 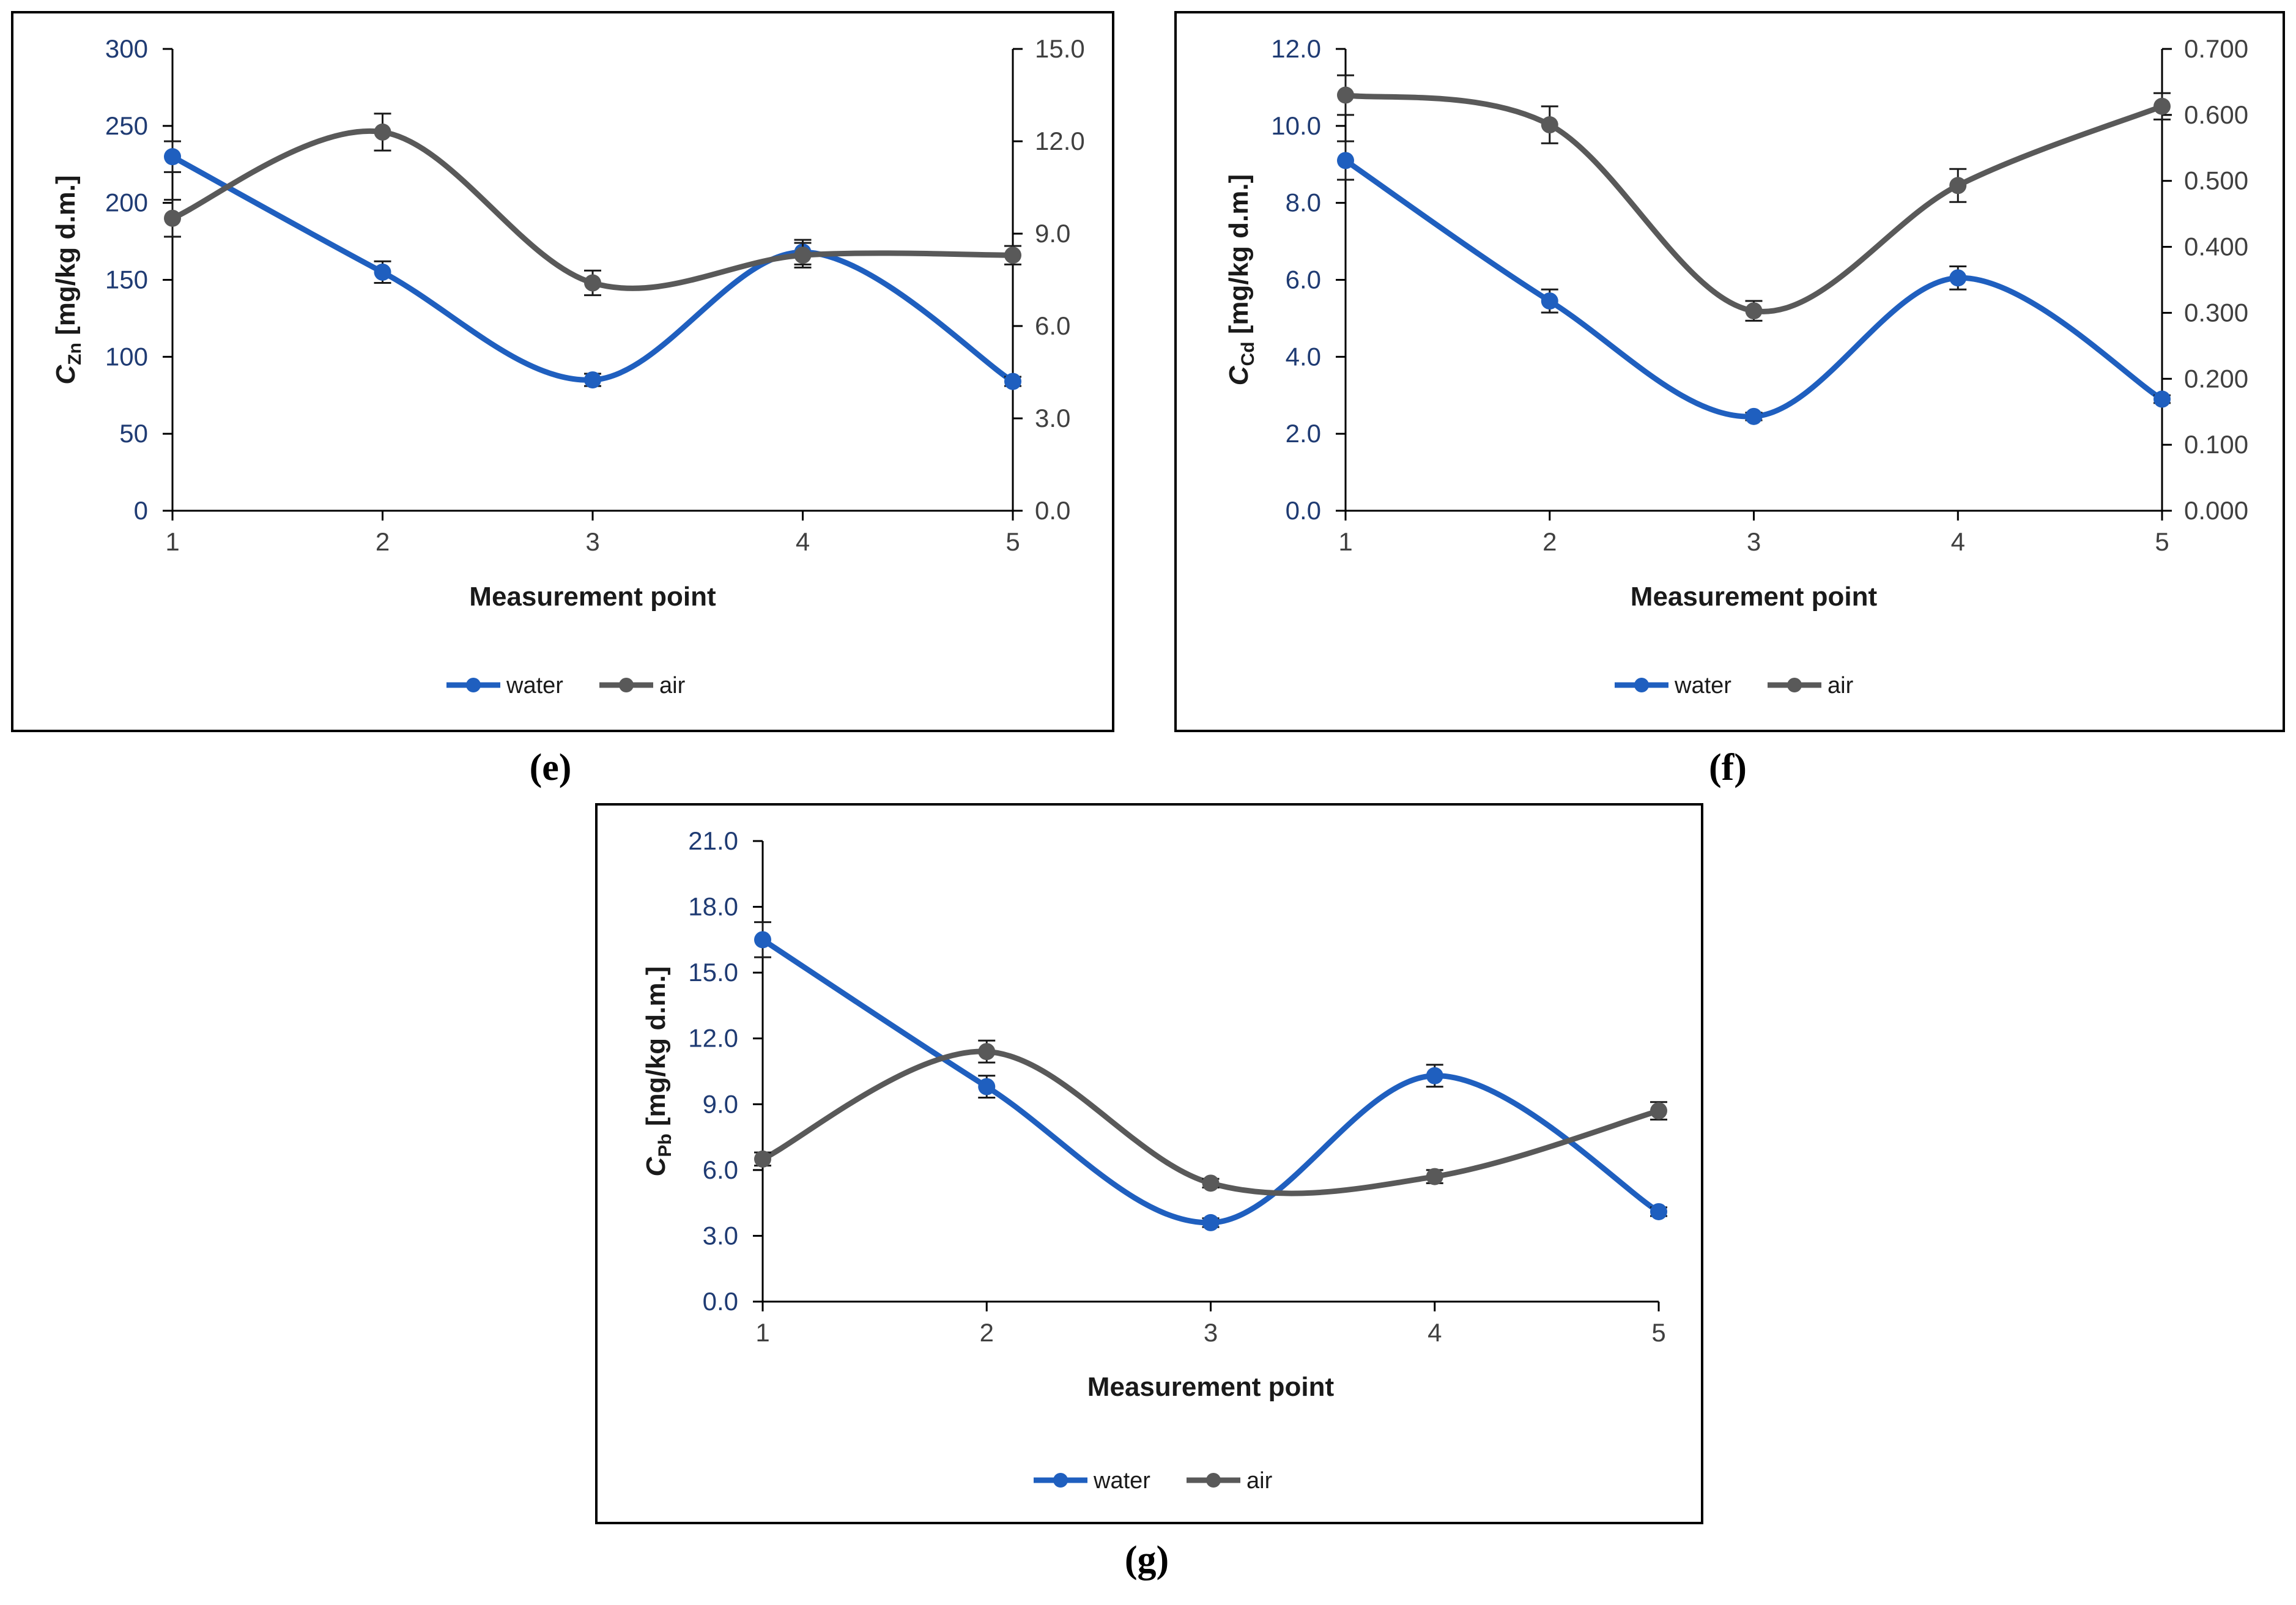 I want to click on y-left-tick-label: 18.0, so click(x=713, y=906).